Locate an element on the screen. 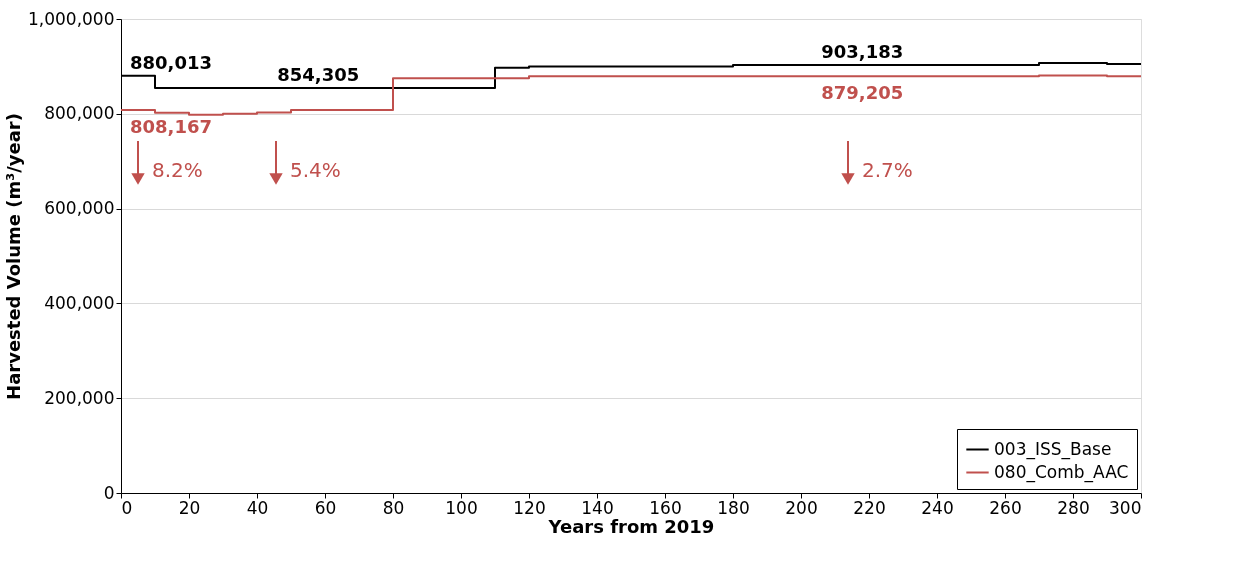 This screenshot has width=1233, height=573. annotation: 880,013 is located at coordinates (171, 62).